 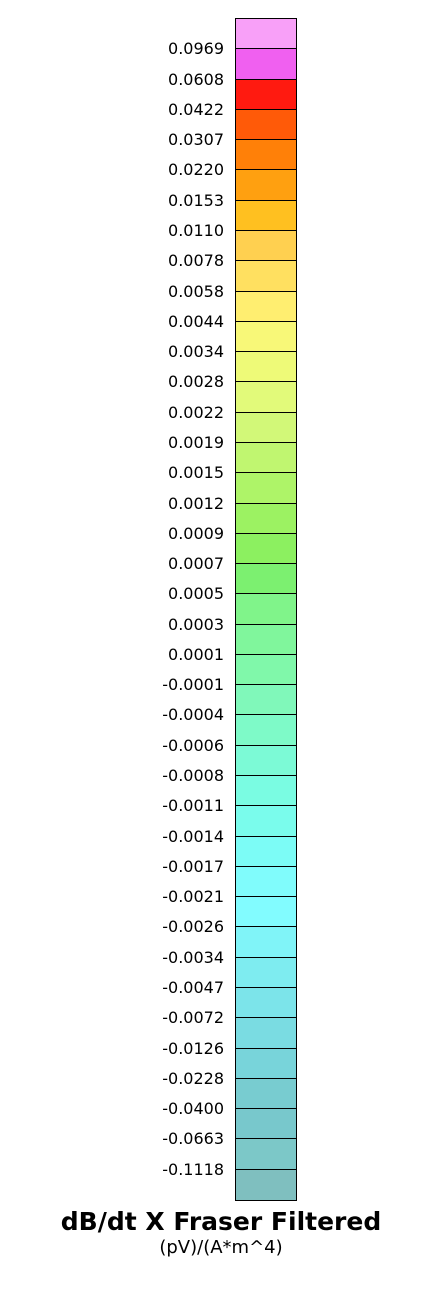 I want to click on tick-label: 0.0015, so click(x=196, y=472).